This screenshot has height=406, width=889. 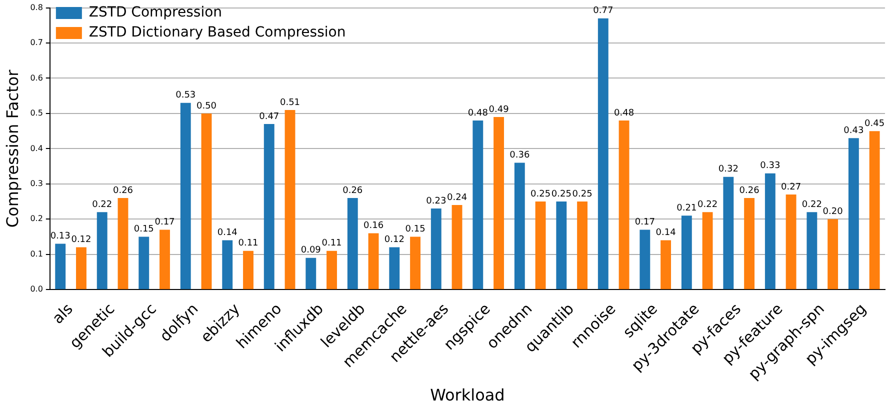 What do you see at coordinates (186, 95) in the screenshot?
I see `data-label: 0.53` at bounding box center [186, 95].